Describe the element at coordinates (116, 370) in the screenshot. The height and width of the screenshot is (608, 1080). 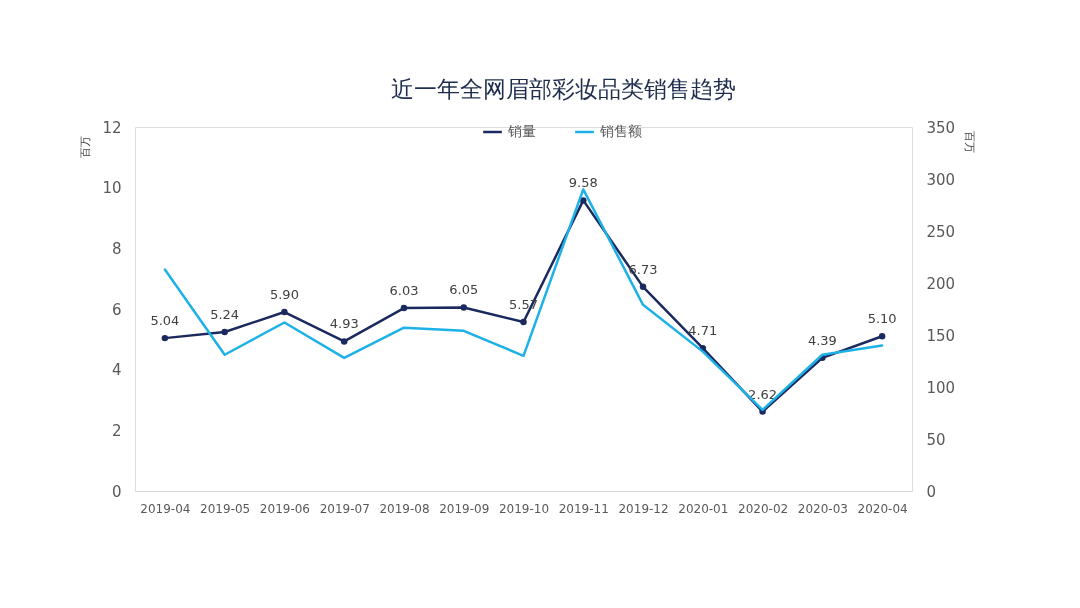
I see `y-tick-label: 4` at that location.